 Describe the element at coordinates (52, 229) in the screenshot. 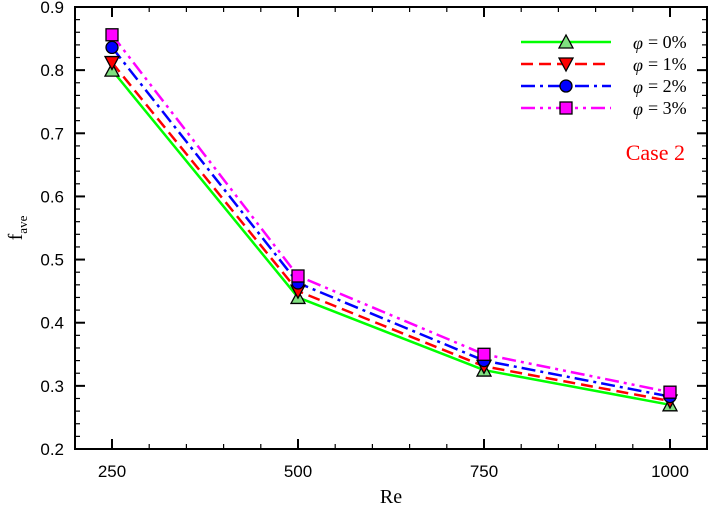

I see `y-tick-labels: 0.2 0.3 0.4 0.5 0.6 0.7 0.8 0.9` at that location.